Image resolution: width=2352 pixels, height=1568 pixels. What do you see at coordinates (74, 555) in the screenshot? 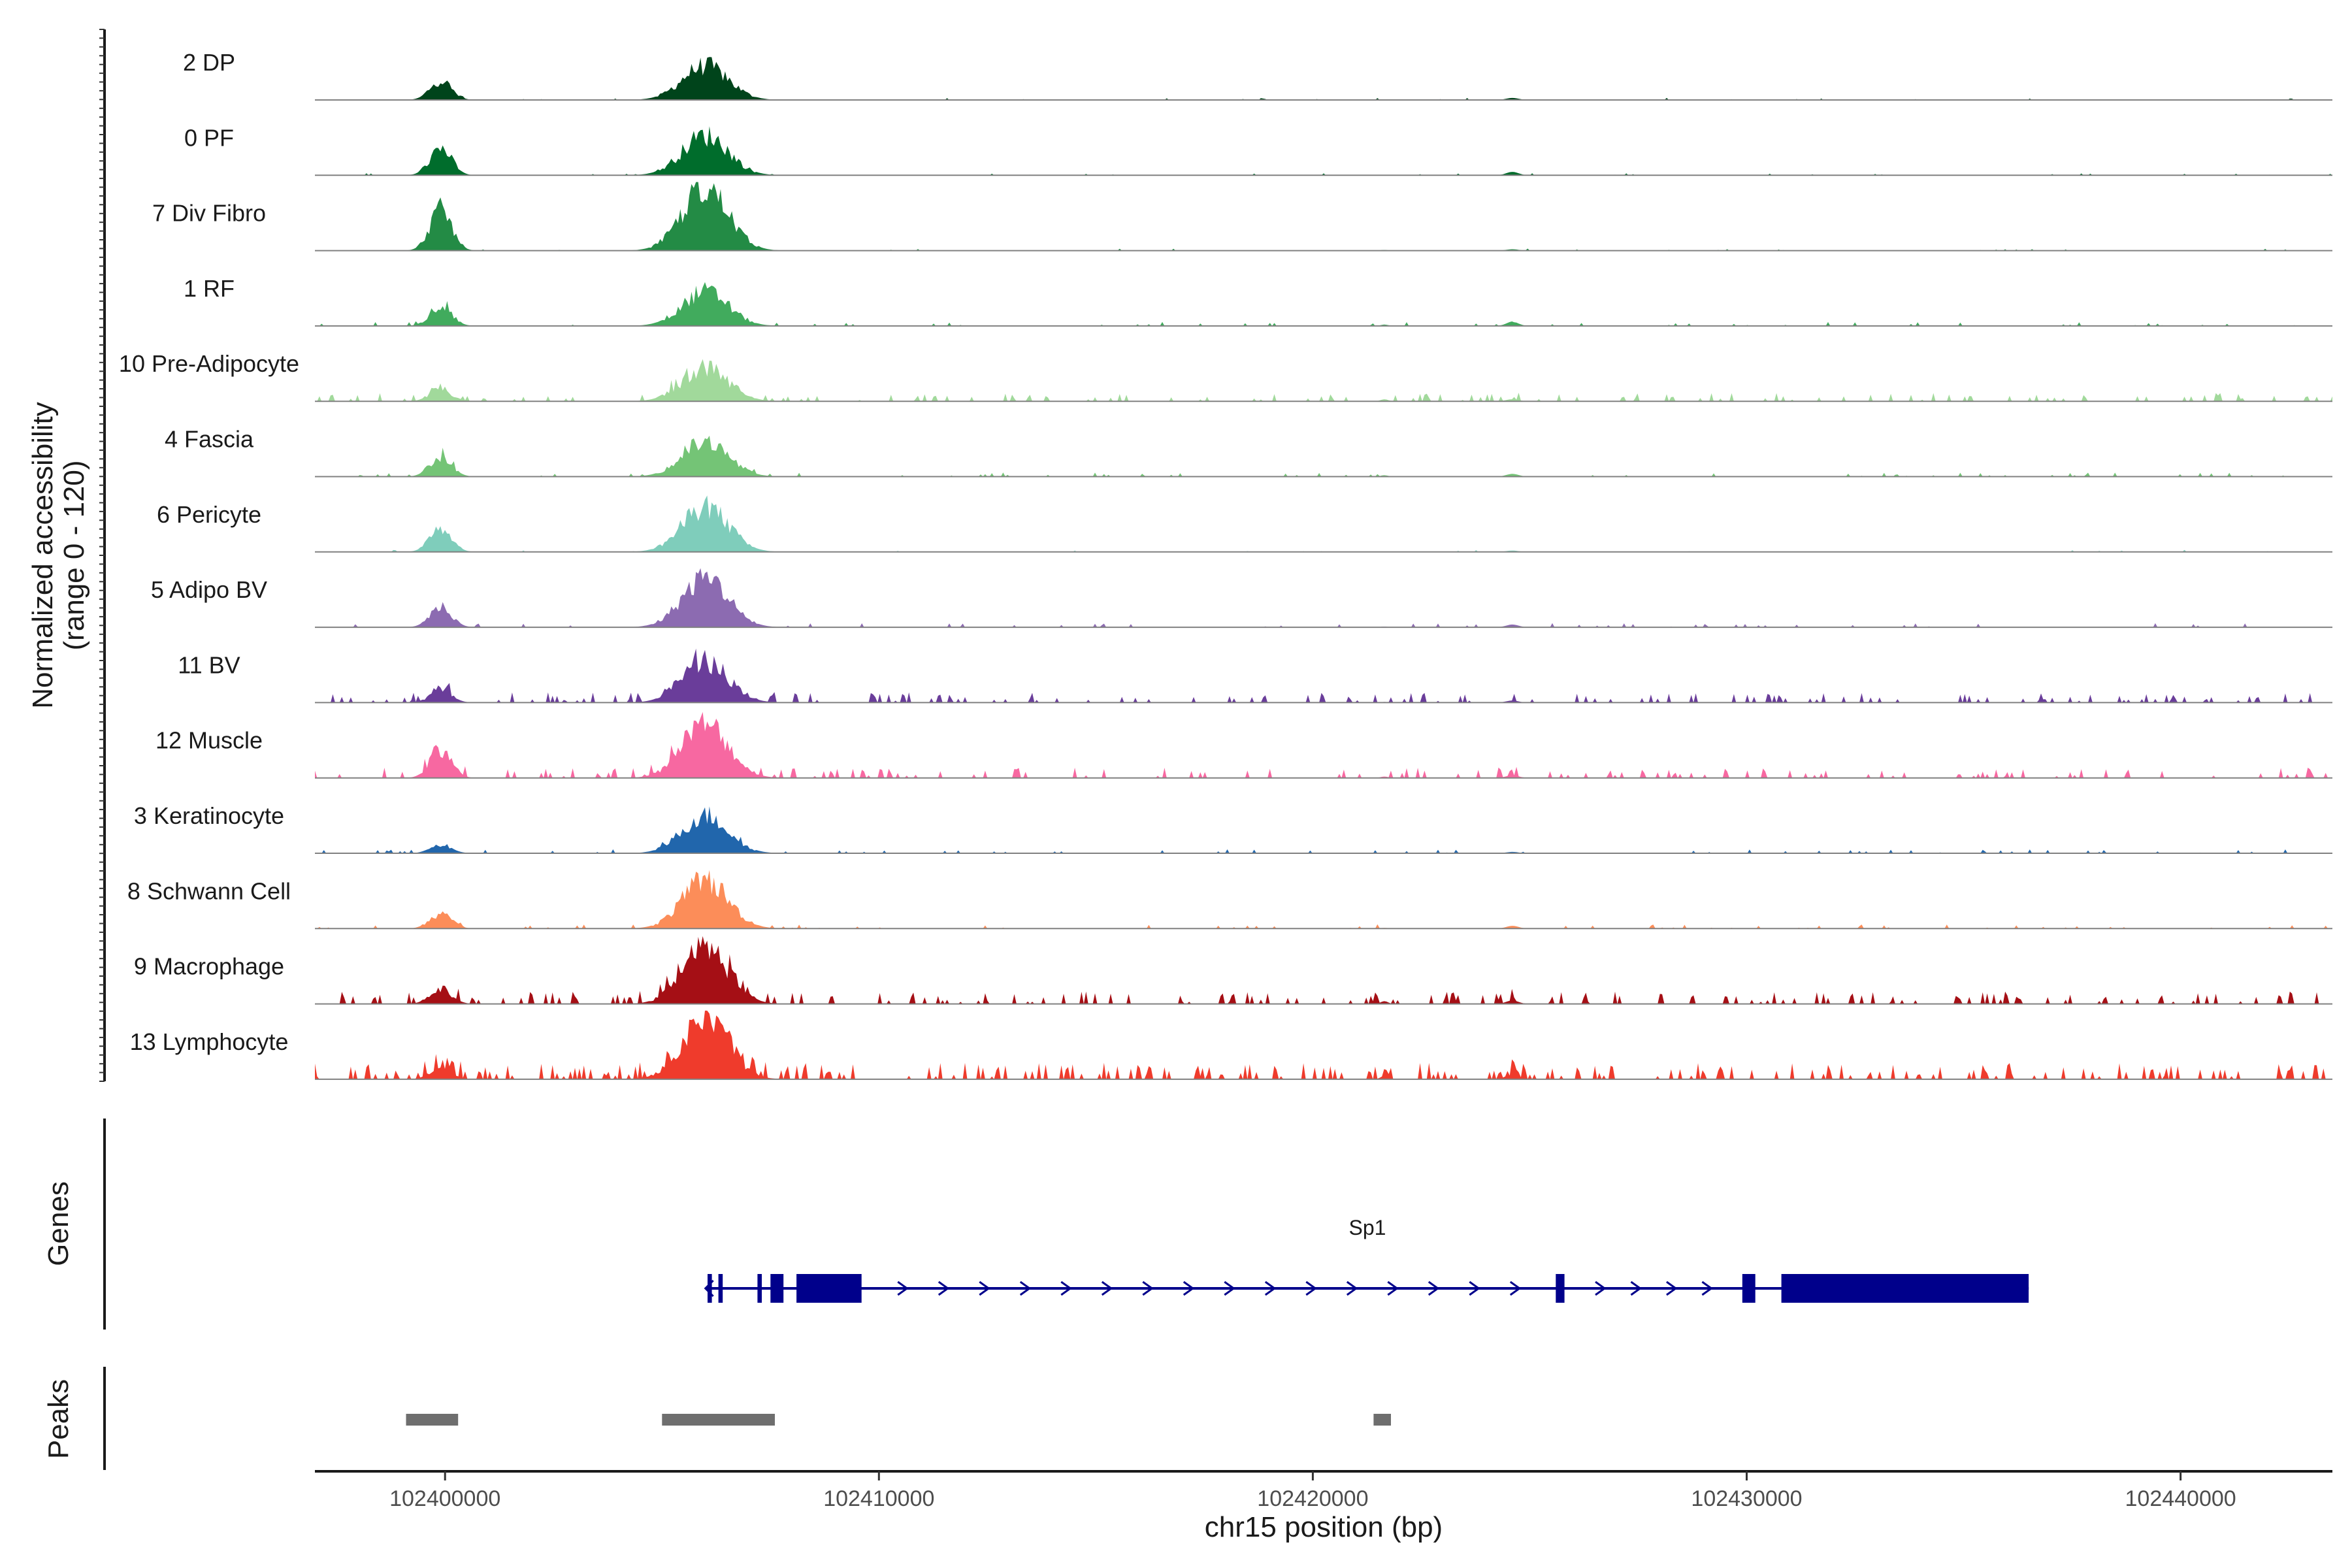
I see `y-axis-range: (range 0 - 120)` at bounding box center [74, 555].